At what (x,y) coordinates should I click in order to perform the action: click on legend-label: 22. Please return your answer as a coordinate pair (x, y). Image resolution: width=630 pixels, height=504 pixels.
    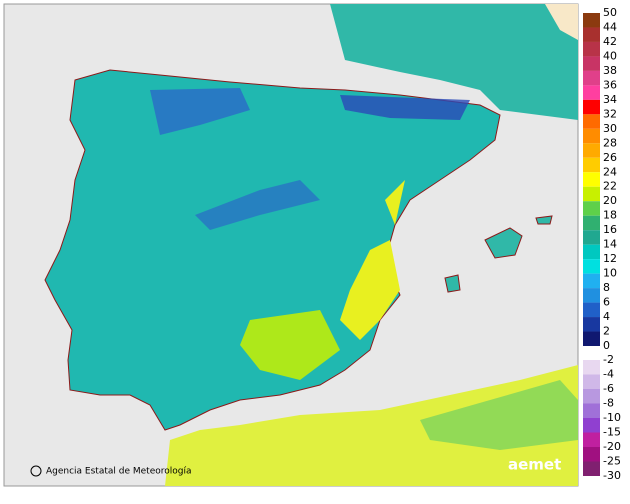
    Looking at the image, I should click on (610, 186).